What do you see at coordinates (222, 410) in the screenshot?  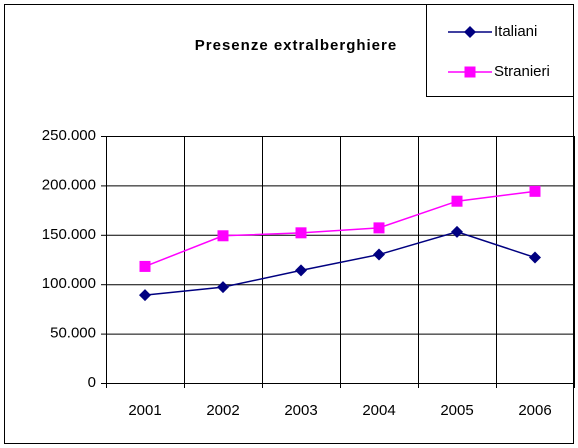 I see `x-tick-label: 2002` at bounding box center [222, 410].